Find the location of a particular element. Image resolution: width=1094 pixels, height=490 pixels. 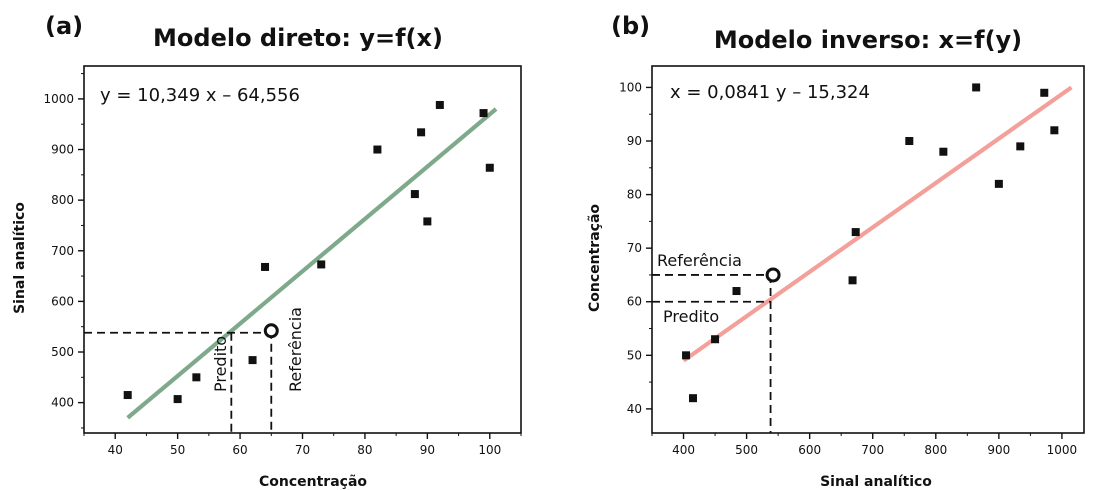

panel-a-x-tick-label: 50 is located at coordinates (177, 450).